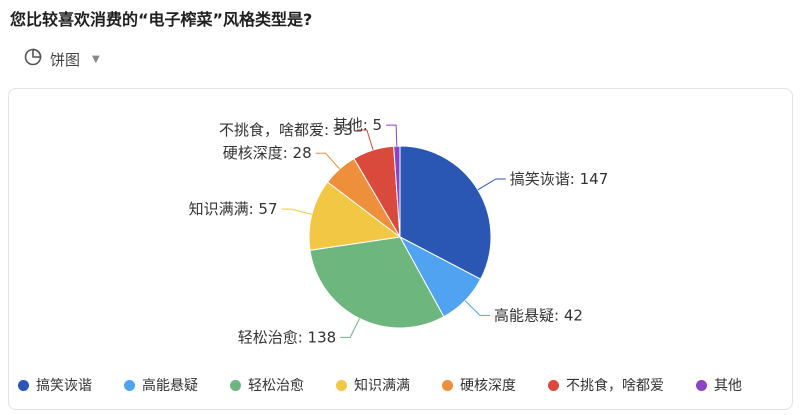  What do you see at coordinates (276, 386) in the screenshot?
I see `legend-label: 轻松治愈` at bounding box center [276, 386].